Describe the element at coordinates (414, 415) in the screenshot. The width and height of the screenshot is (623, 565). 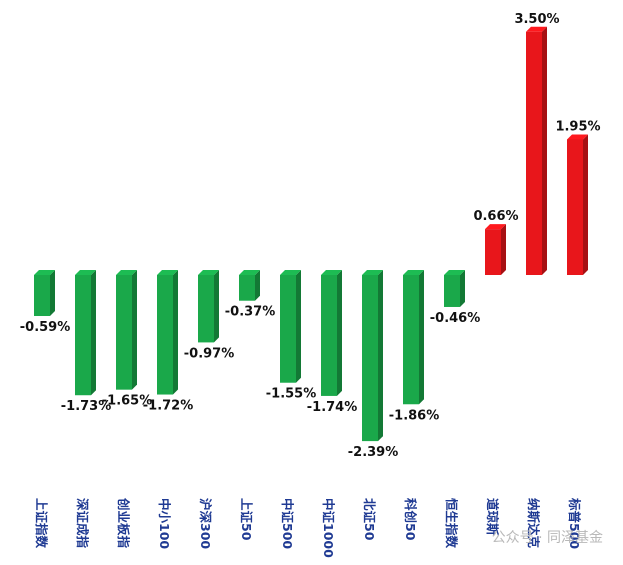
I see `value-label-9: -1.86%` at that location.